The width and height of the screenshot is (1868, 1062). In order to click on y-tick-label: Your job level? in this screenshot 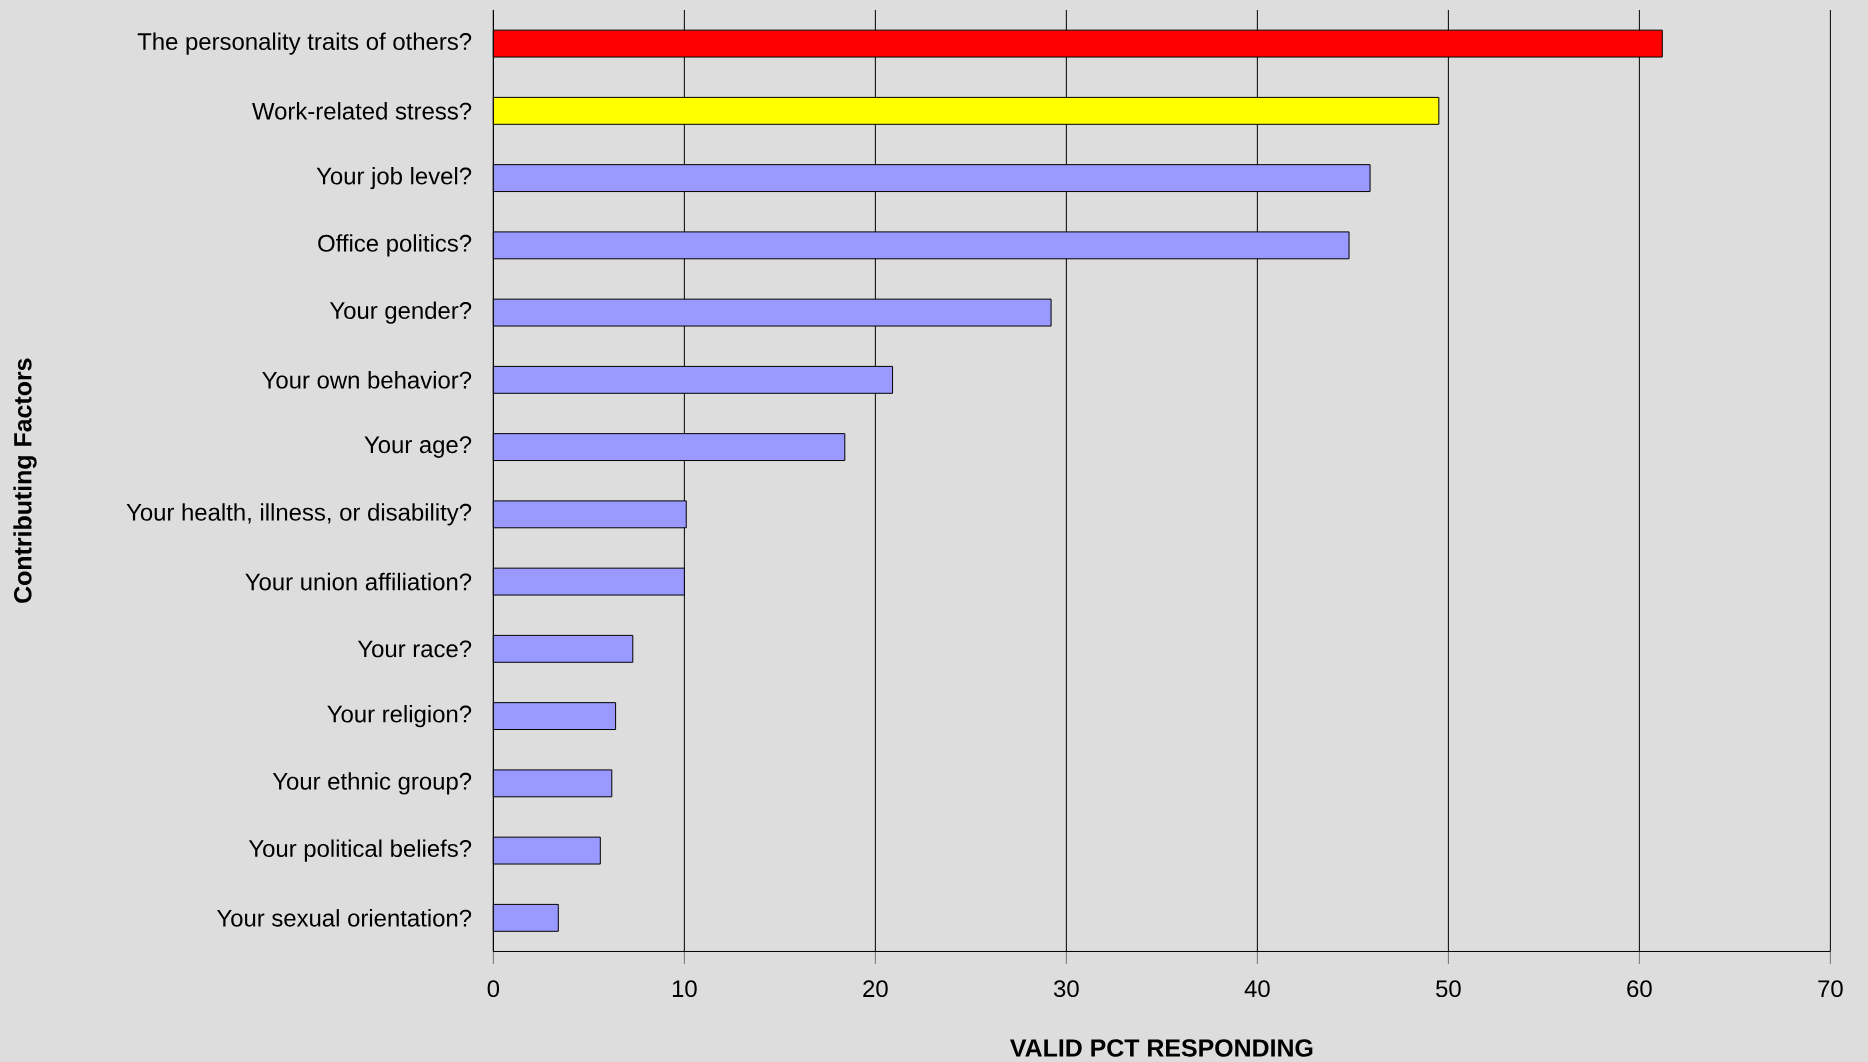, I will do `click(394, 178)`.